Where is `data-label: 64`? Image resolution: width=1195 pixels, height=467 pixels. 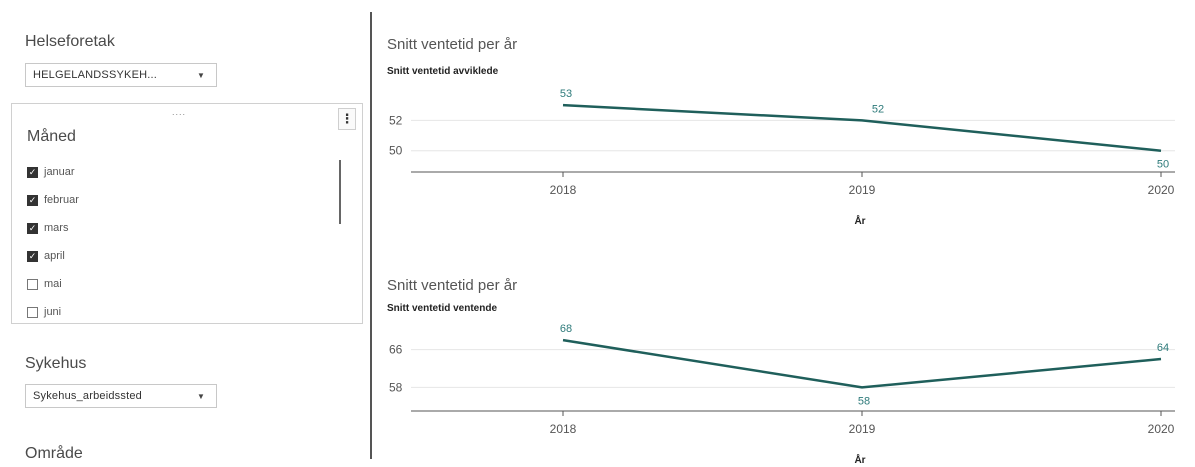
data-label: 64 is located at coordinates (1163, 348).